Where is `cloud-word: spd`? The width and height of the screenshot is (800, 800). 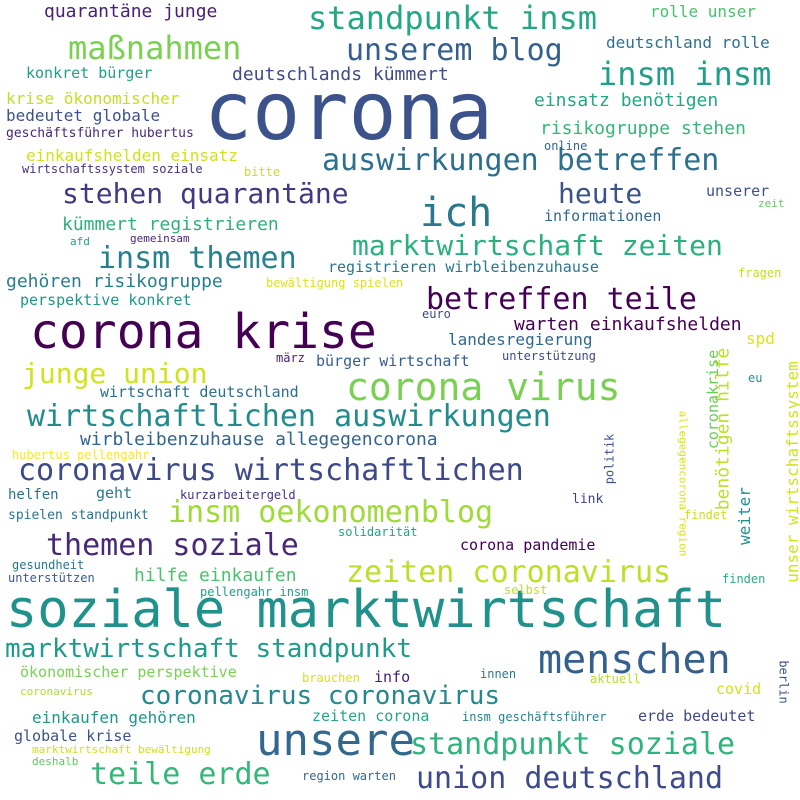 cloud-word: spd is located at coordinates (760, 338).